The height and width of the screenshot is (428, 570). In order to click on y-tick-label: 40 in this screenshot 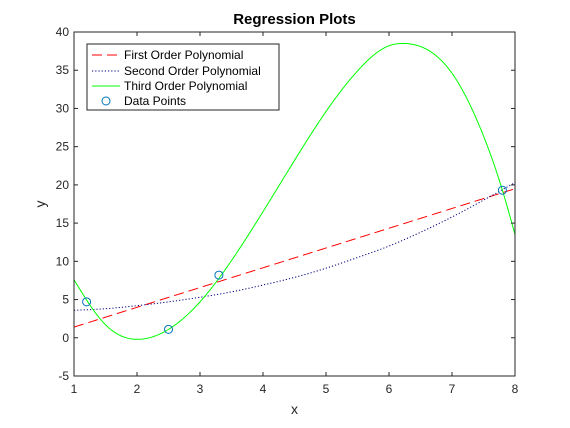, I will do `click(63, 32)`.